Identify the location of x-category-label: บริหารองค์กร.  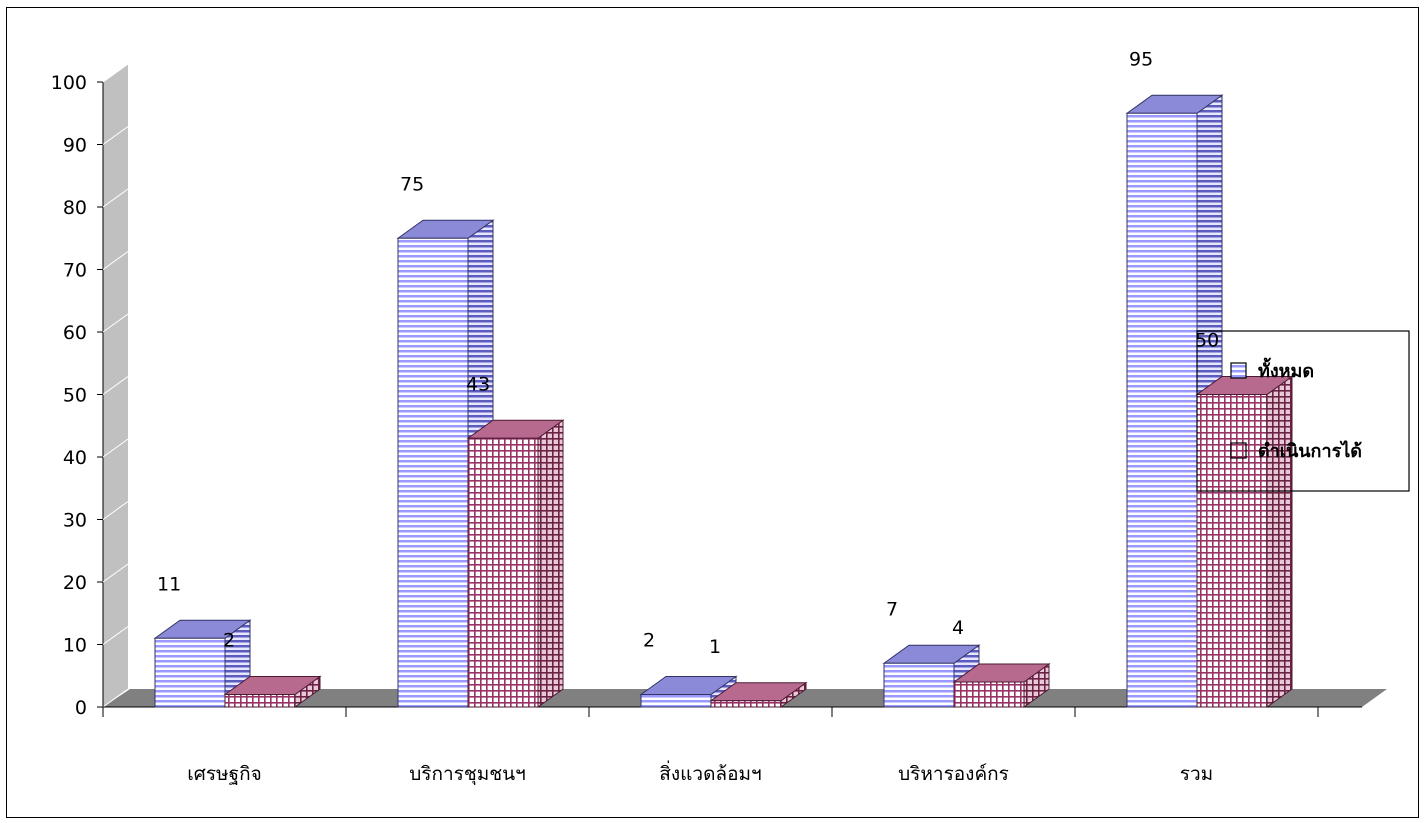
(953, 774).